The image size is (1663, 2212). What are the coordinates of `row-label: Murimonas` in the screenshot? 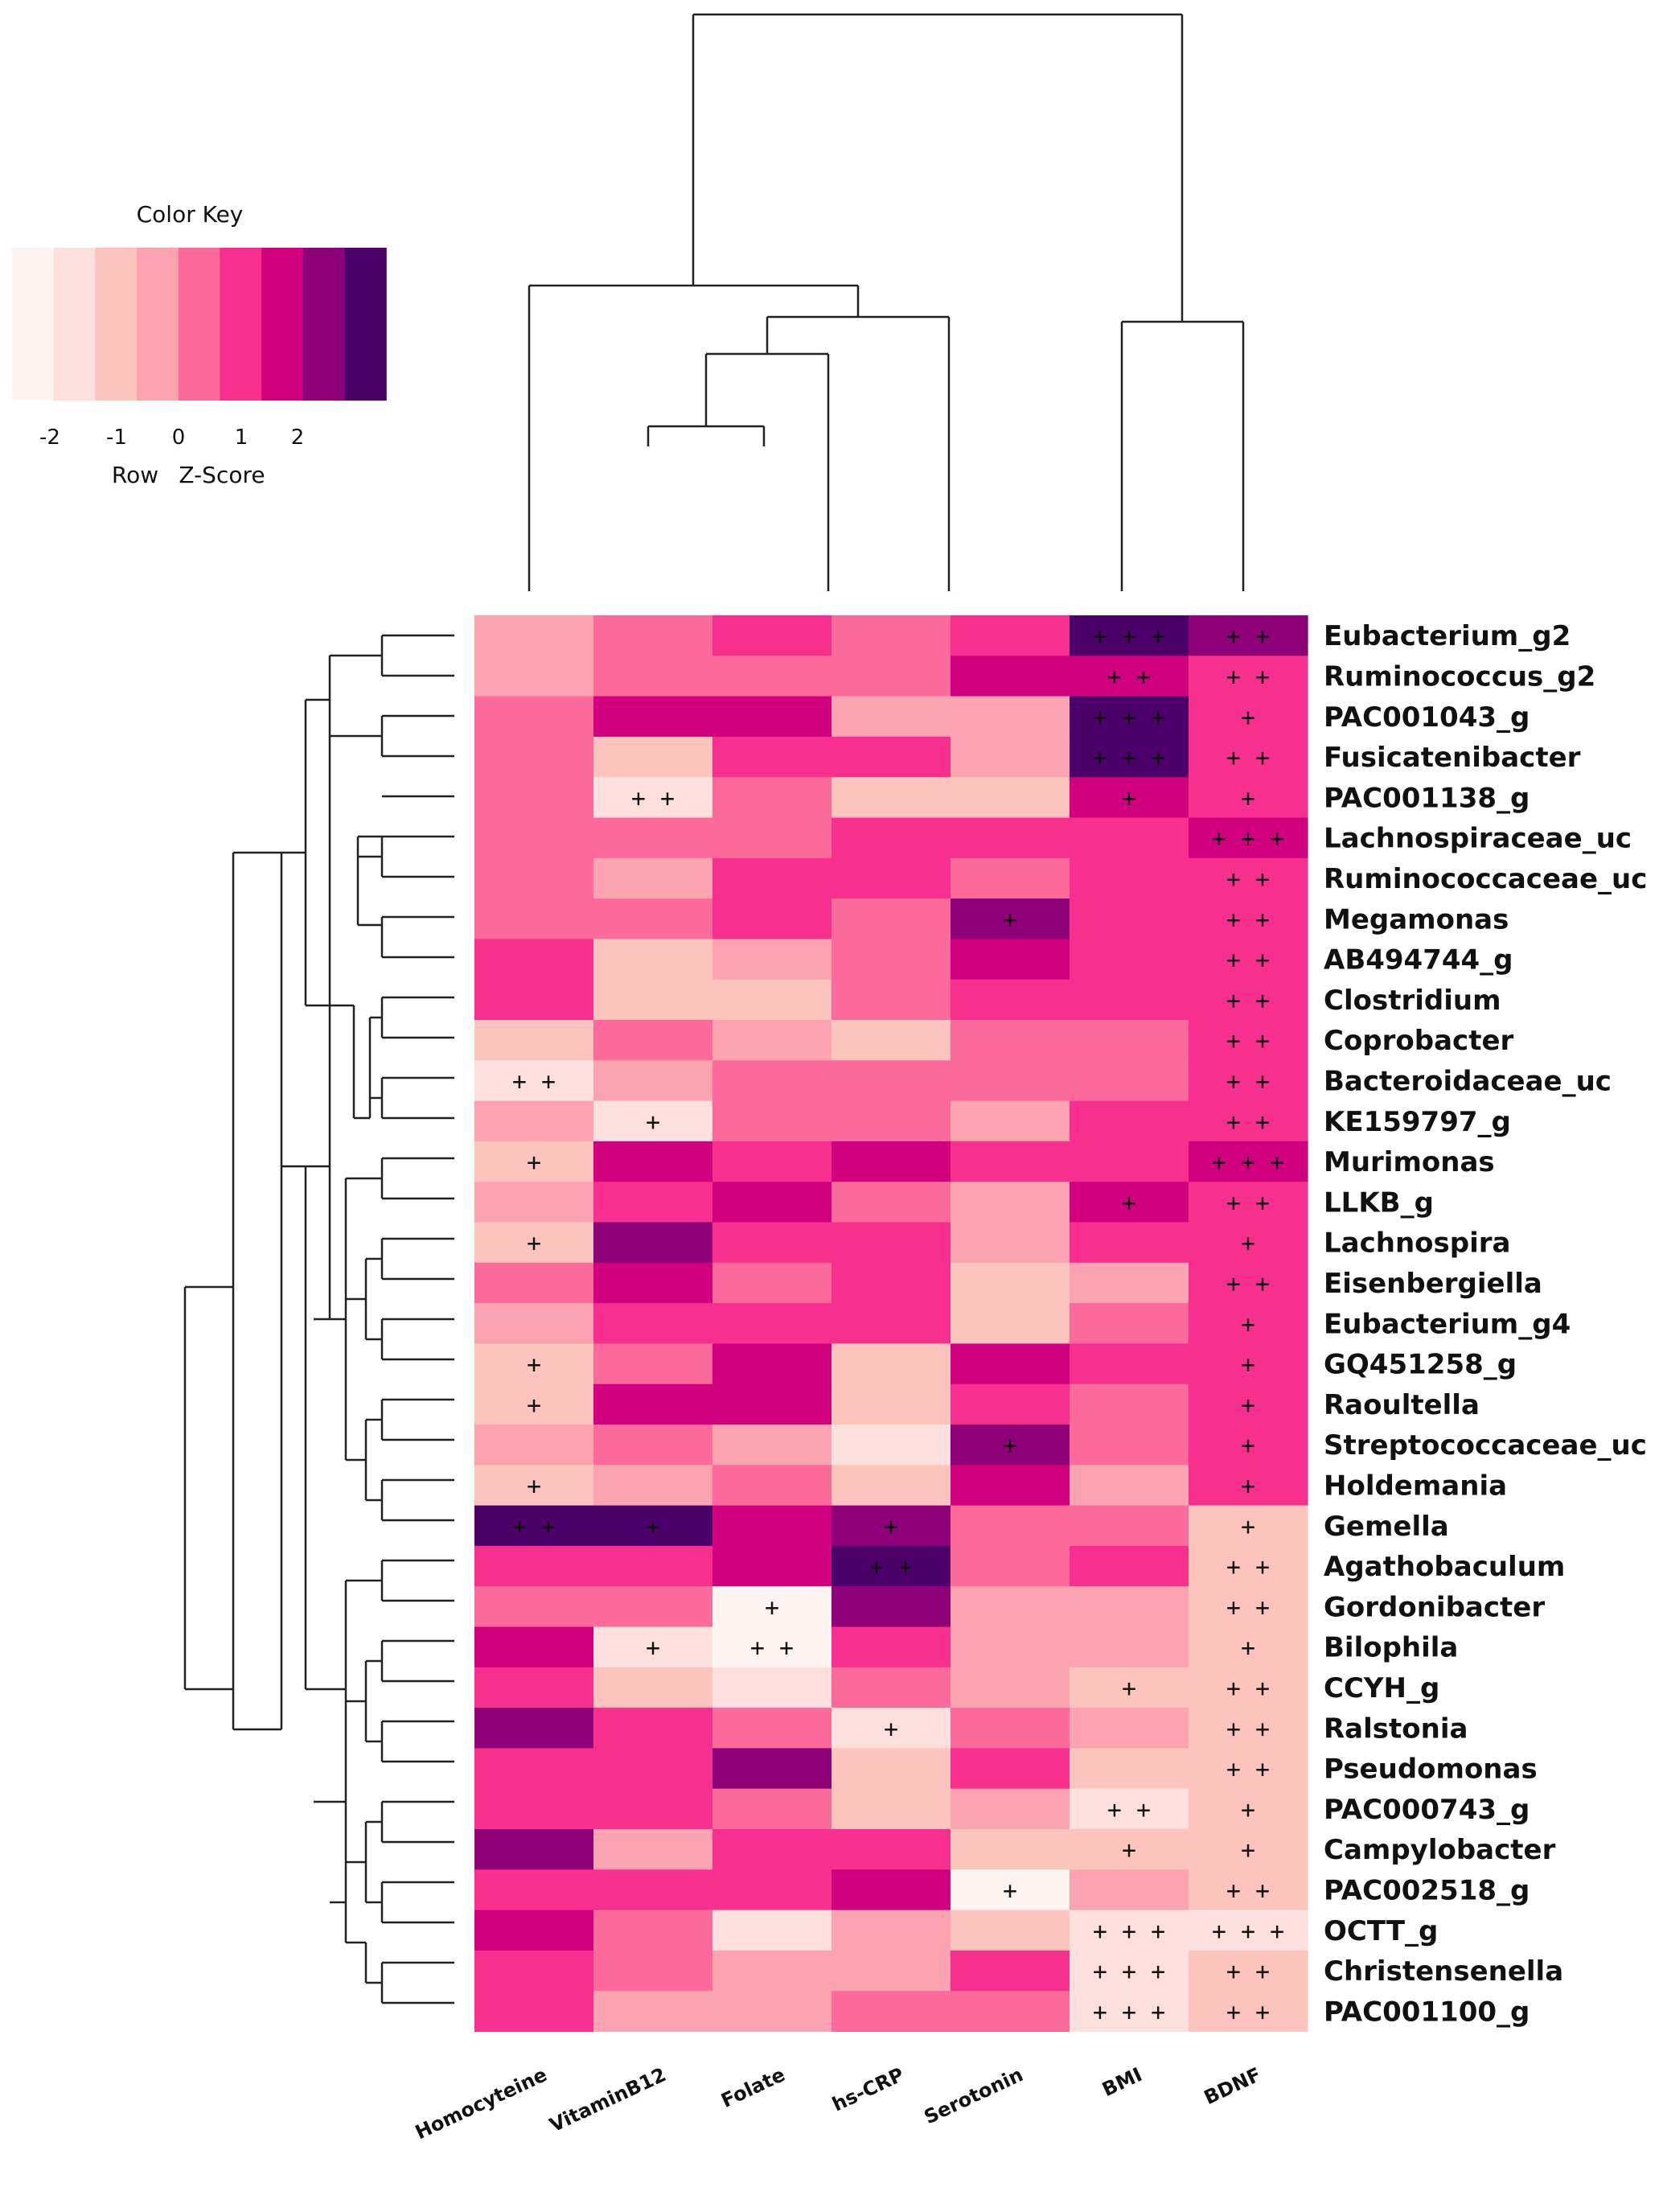 It's located at (1409, 1162).